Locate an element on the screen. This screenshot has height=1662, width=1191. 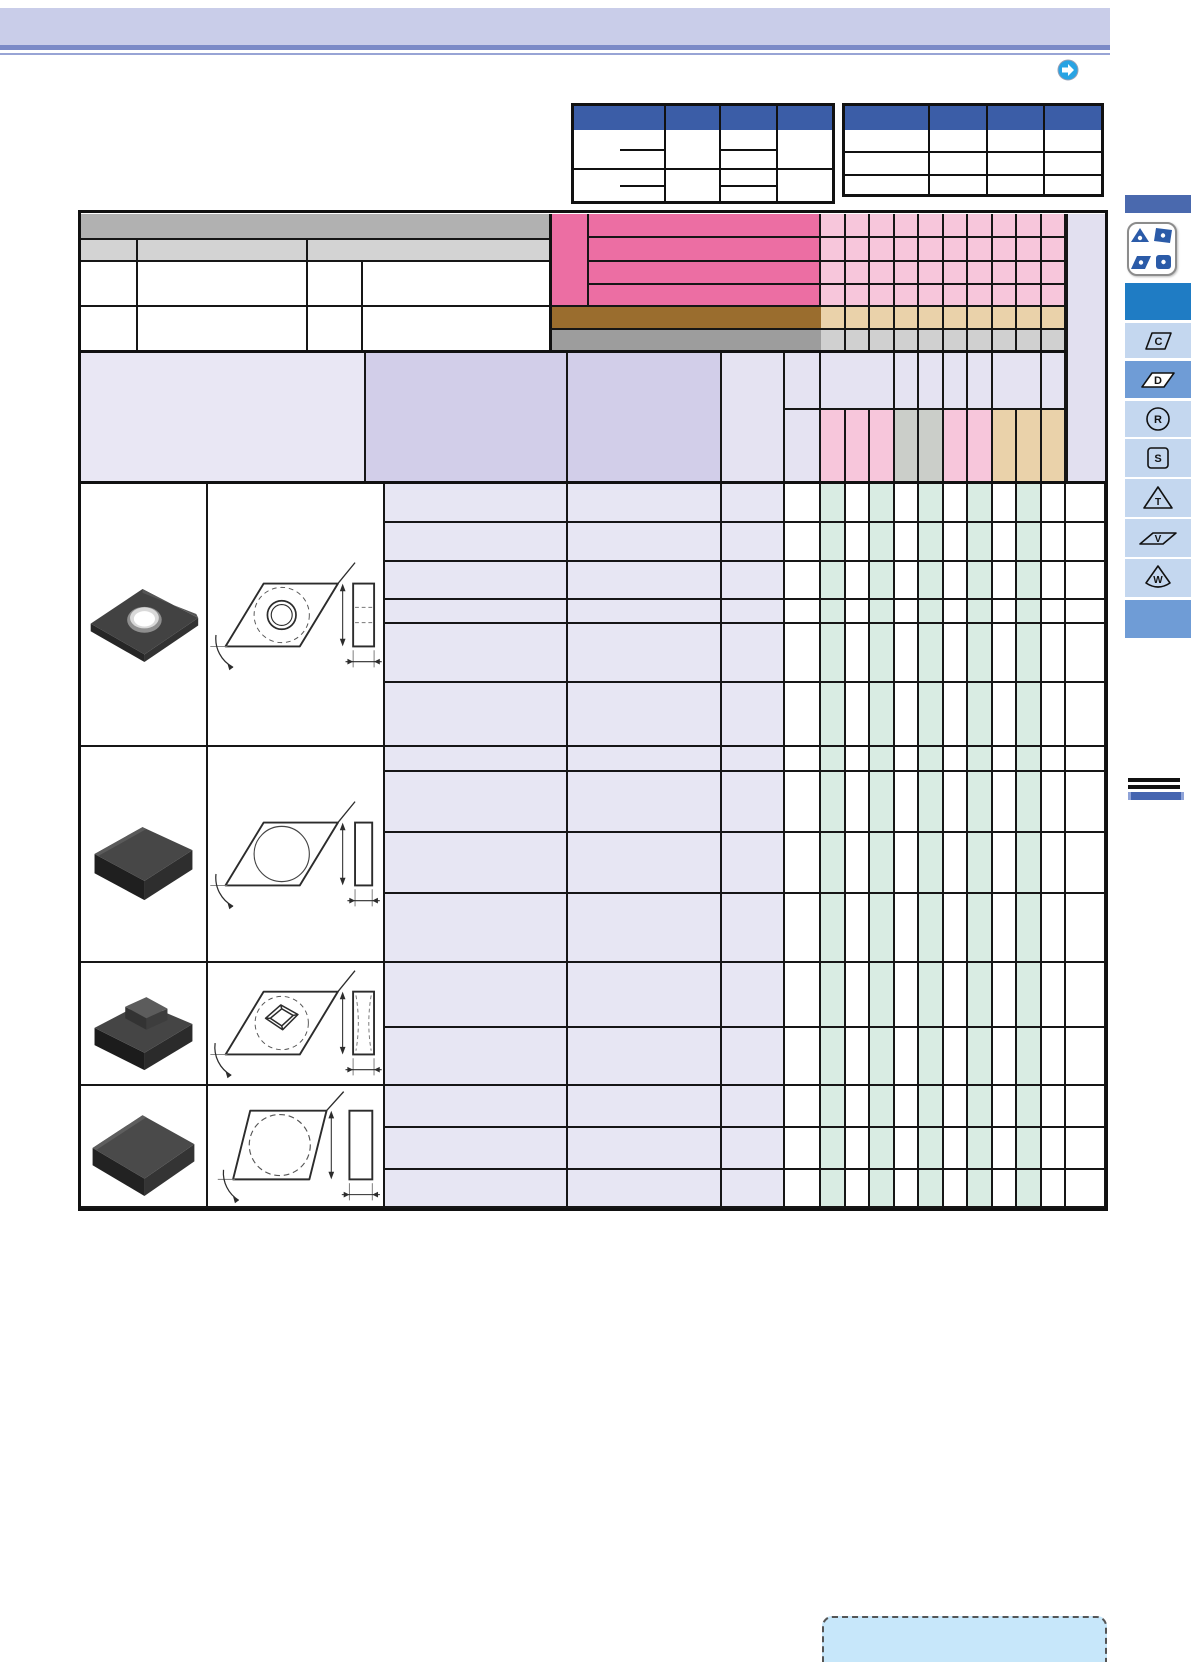
sidebar-tab-C: C is located at coordinates (1158, 340).